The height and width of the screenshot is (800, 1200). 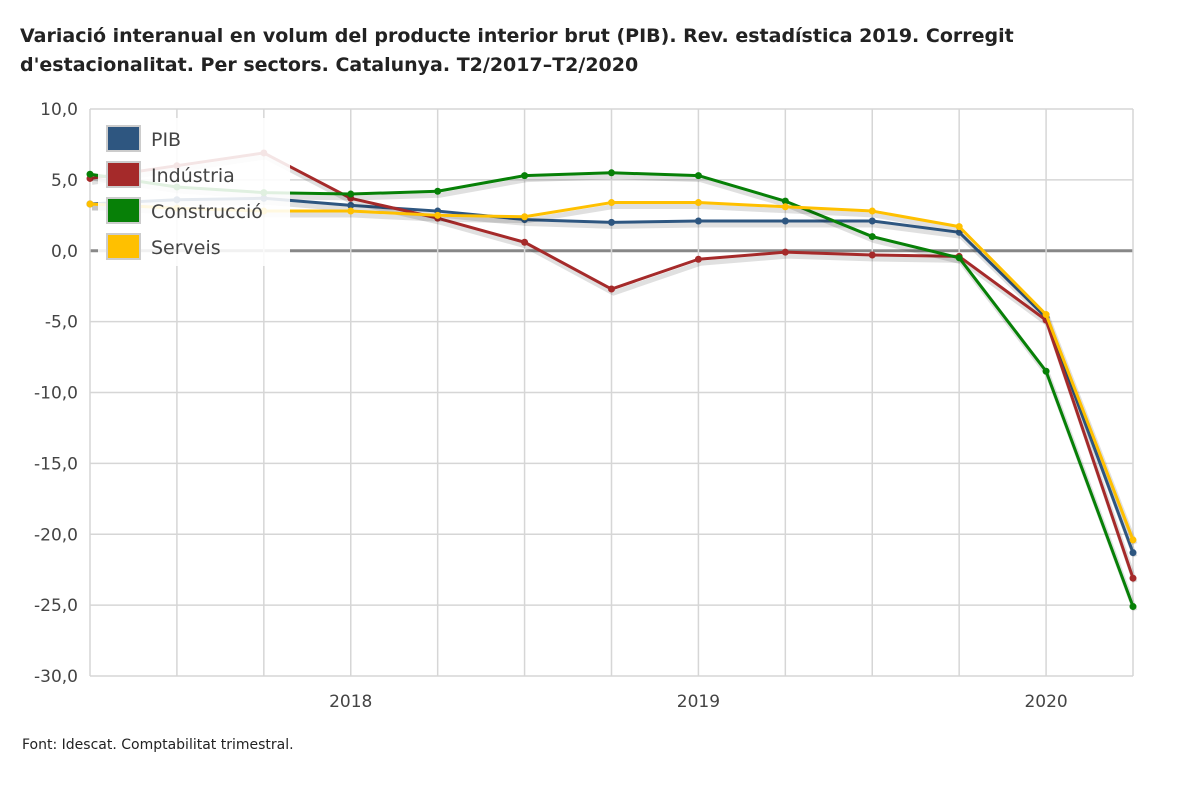 What do you see at coordinates (194, 192) in the screenshot?
I see `legend: PIB Indústria Construcció Serveis` at bounding box center [194, 192].